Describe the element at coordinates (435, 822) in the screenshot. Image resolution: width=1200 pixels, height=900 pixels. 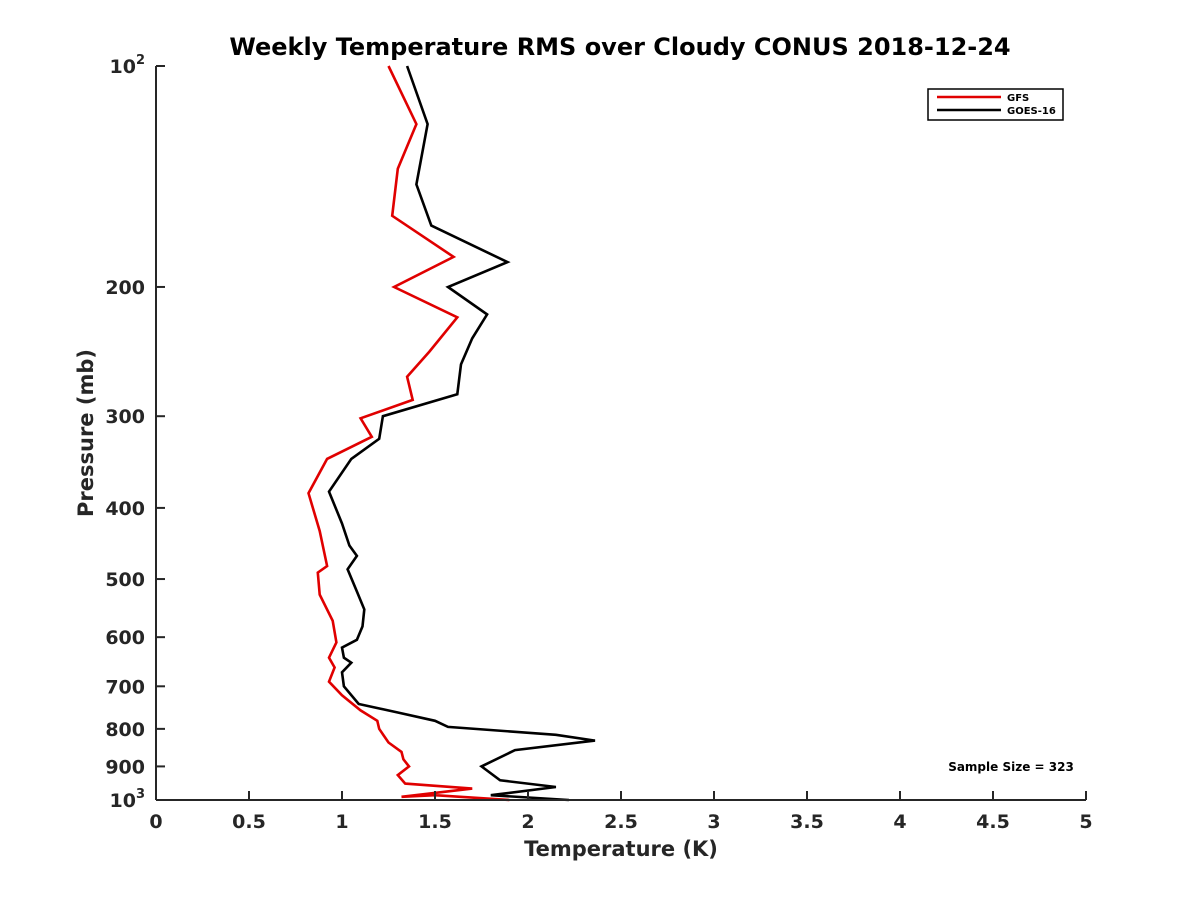
I see `x-tick-label: 1.5` at that location.